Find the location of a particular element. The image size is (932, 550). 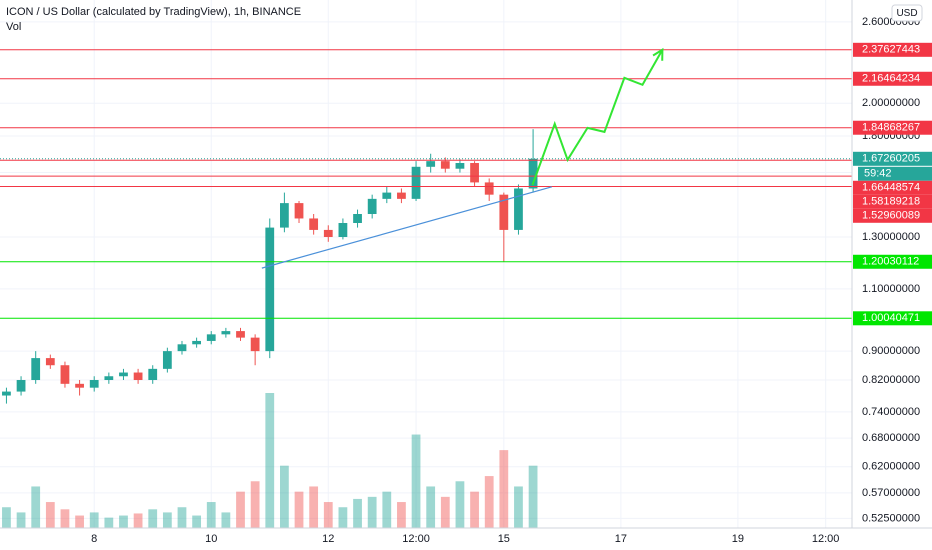

x-tick-label: 8 is located at coordinates (94, 539).